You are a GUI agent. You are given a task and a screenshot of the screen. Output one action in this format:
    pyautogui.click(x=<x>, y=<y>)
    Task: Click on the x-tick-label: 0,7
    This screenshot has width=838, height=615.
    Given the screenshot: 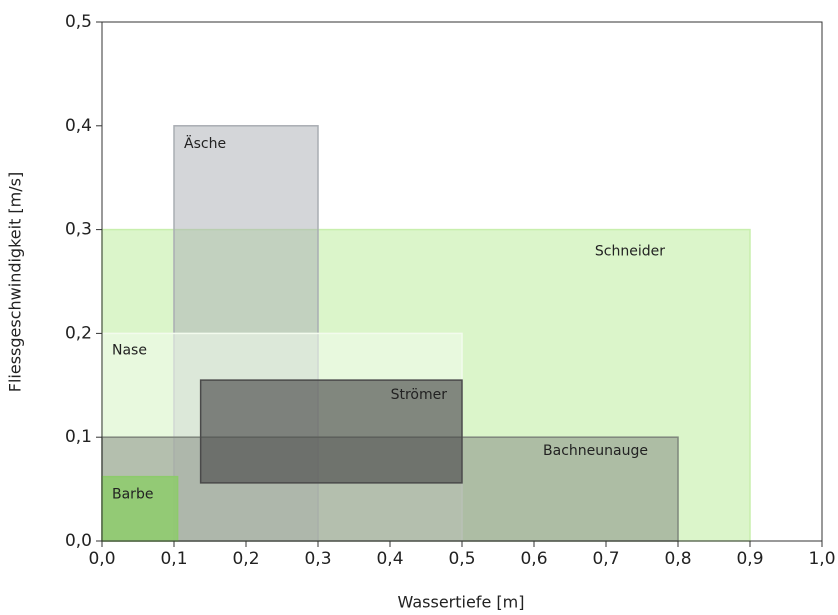 What is the action you would take?
    pyautogui.click(x=605, y=559)
    